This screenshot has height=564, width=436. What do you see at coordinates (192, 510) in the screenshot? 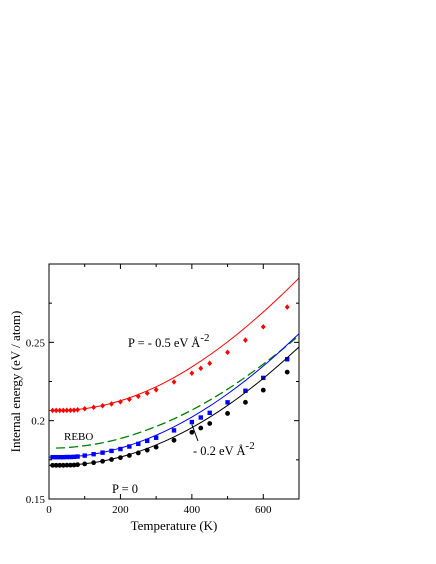
I see `x-tick-label: 400` at bounding box center [192, 510].